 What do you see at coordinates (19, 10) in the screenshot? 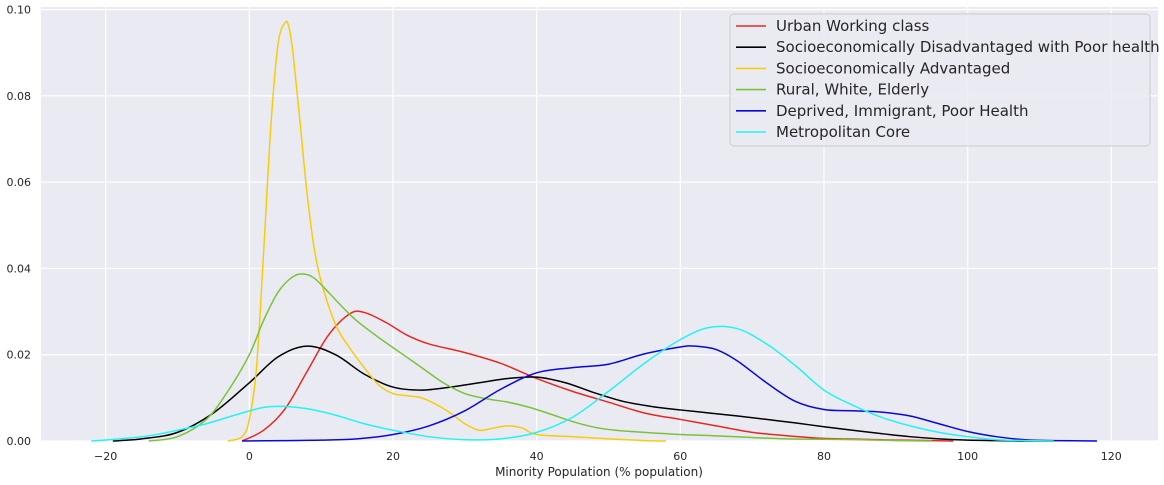
I see `y-tick-label: 0.10` at bounding box center [19, 10].